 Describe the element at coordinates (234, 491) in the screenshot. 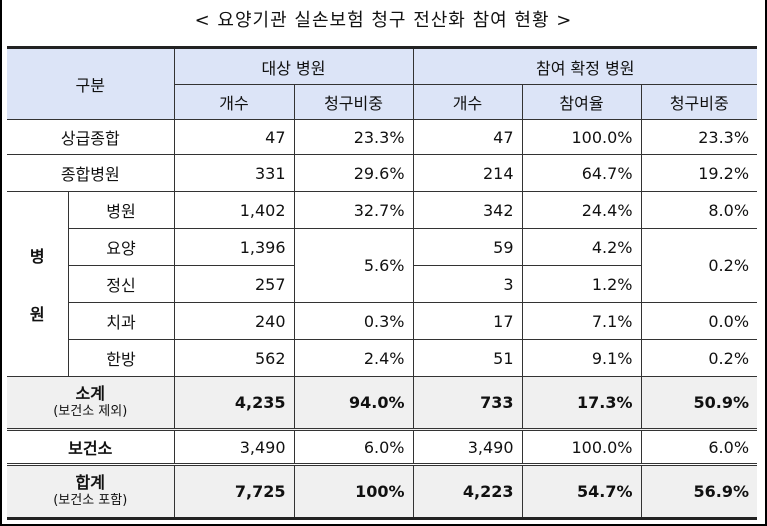

I see `cell-target-count: 7,725` at that location.